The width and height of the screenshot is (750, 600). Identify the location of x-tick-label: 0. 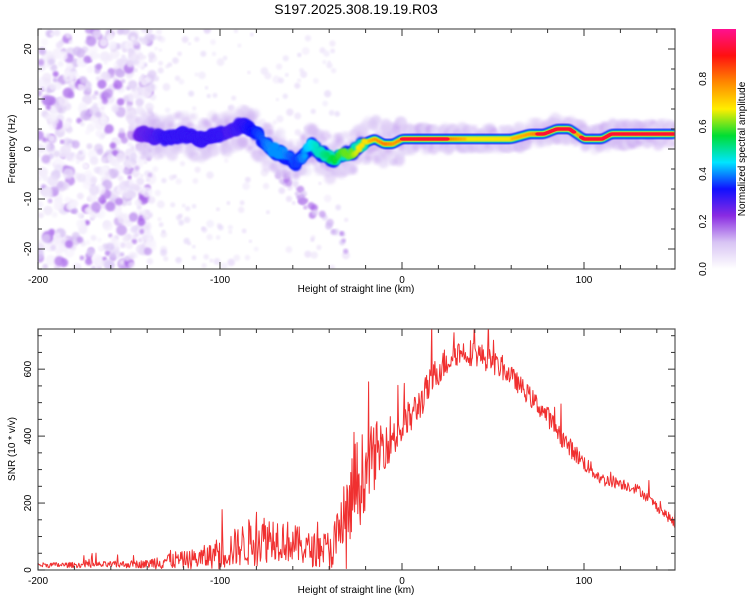
(402, 581).